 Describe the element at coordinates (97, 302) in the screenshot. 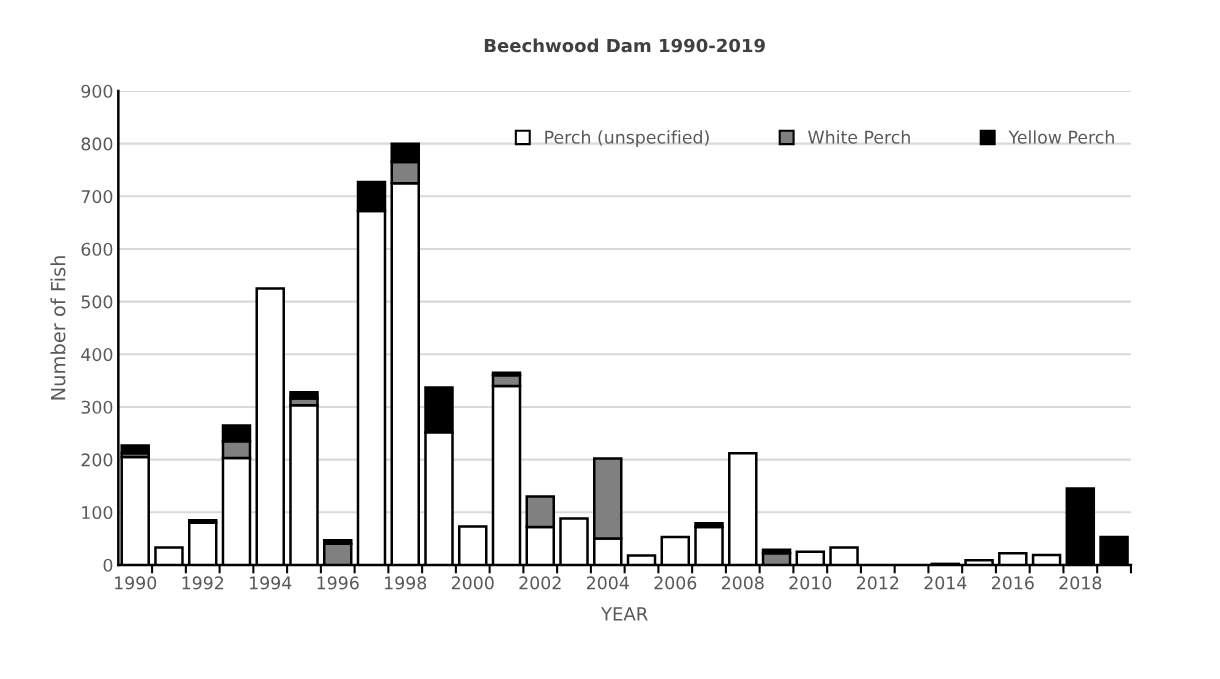

I see `y-tick-label: 500` at that location.